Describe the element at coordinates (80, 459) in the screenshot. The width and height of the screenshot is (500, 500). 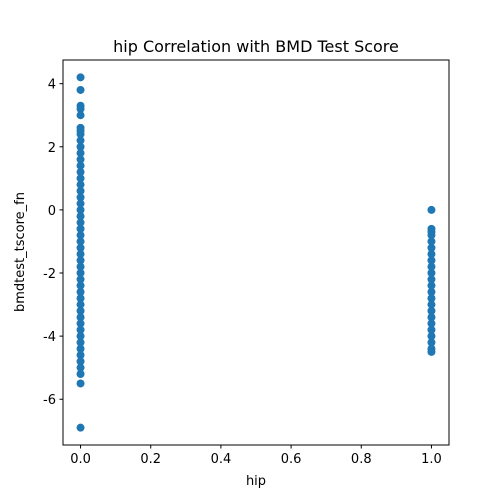
I see `x-tick-label: 0.0` at that location.